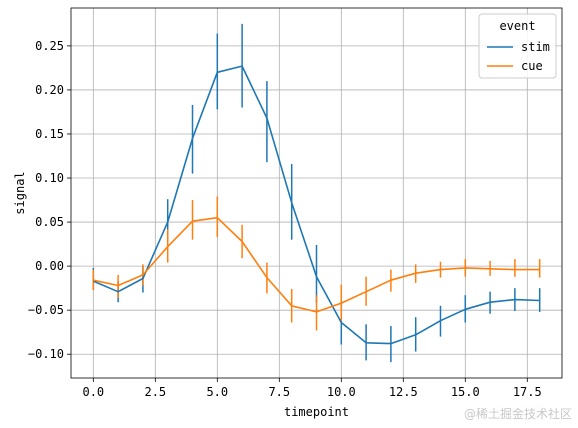 Image resolution: width=578 pixels, height=428 pixels. Describe the element at coordinates (49, 222) in the screenshot. I see `y-tick-label: 0.05` at that location.